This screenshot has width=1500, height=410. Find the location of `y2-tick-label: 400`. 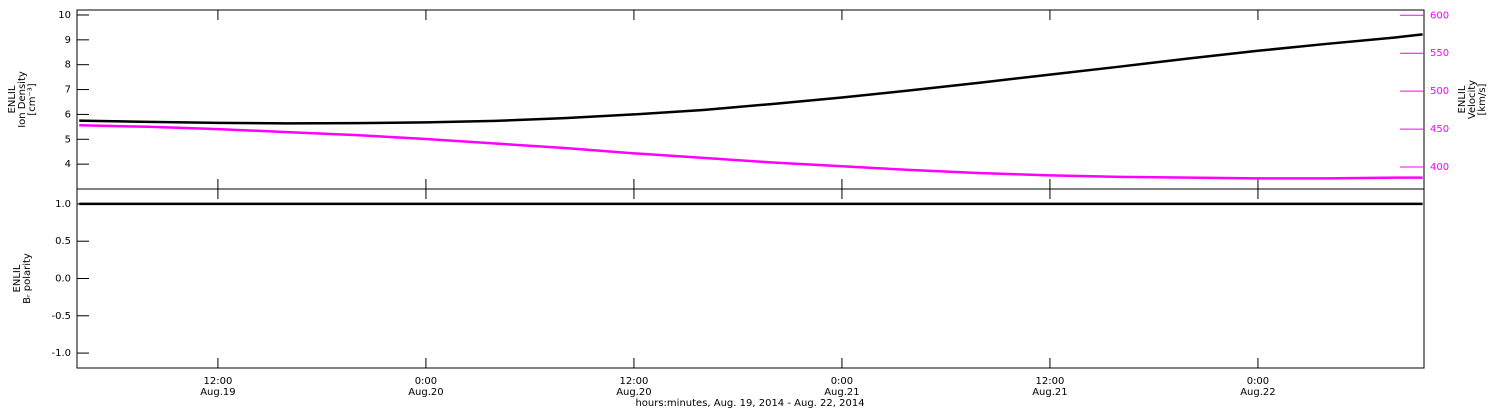

y2-tick-label: 400 is located at coordinates (1439, 167).